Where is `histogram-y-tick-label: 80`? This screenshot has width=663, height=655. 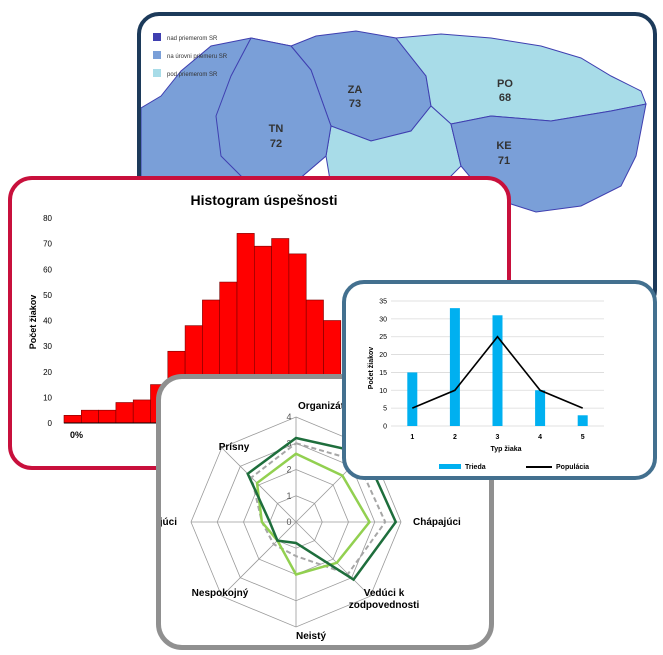 histogram-y-tick-label: 80 is located at coordinates (47, 218).